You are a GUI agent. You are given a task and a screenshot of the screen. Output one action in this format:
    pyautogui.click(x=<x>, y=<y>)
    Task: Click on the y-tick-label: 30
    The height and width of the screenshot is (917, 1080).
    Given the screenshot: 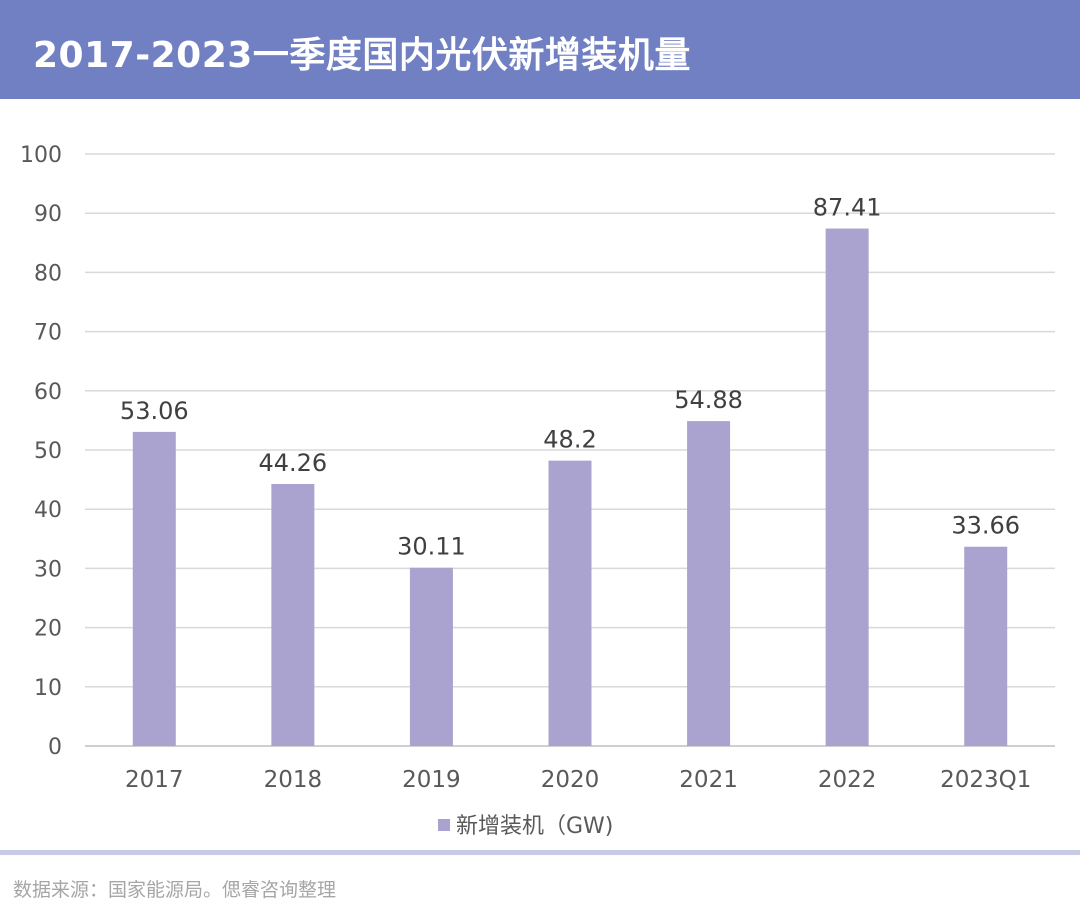 What is the action you would take?
    pyautogui.click(x=48, y=569)
    